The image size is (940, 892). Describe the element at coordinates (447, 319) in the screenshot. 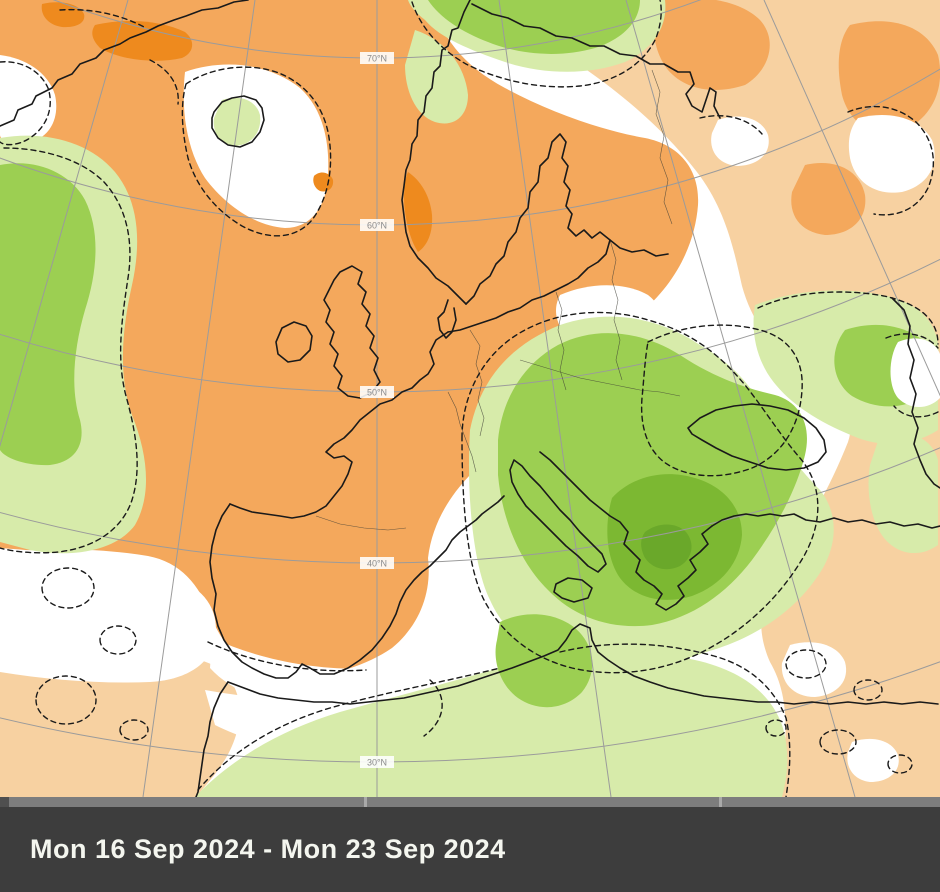

I see `coastline-denmark` at that location.